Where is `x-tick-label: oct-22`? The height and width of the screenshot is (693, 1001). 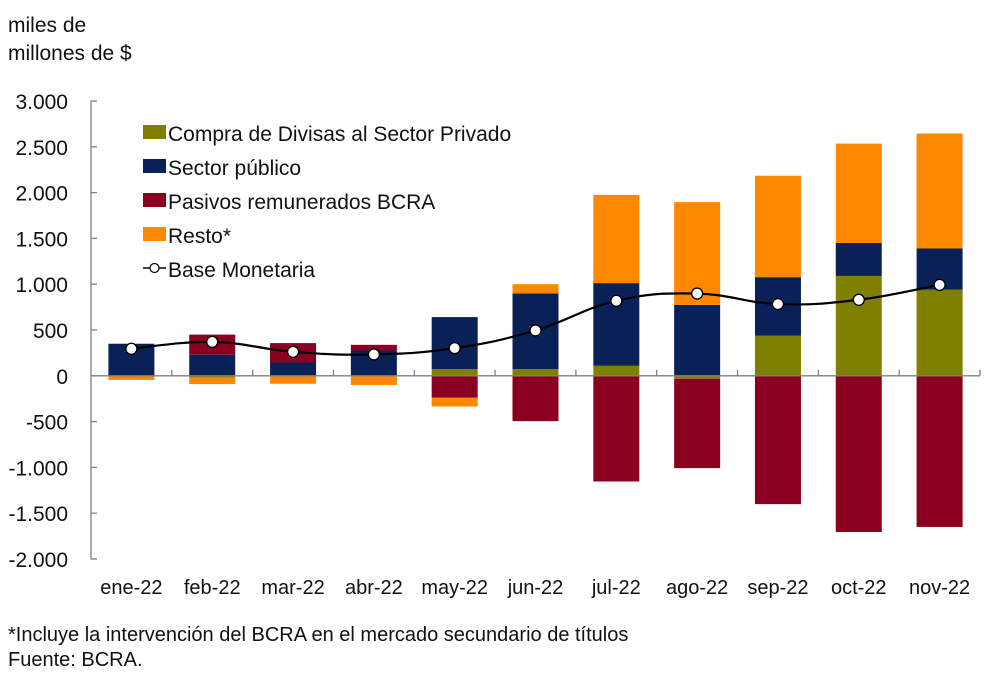 x-tick-label: oct-22 is located at coordinates (859, 588).